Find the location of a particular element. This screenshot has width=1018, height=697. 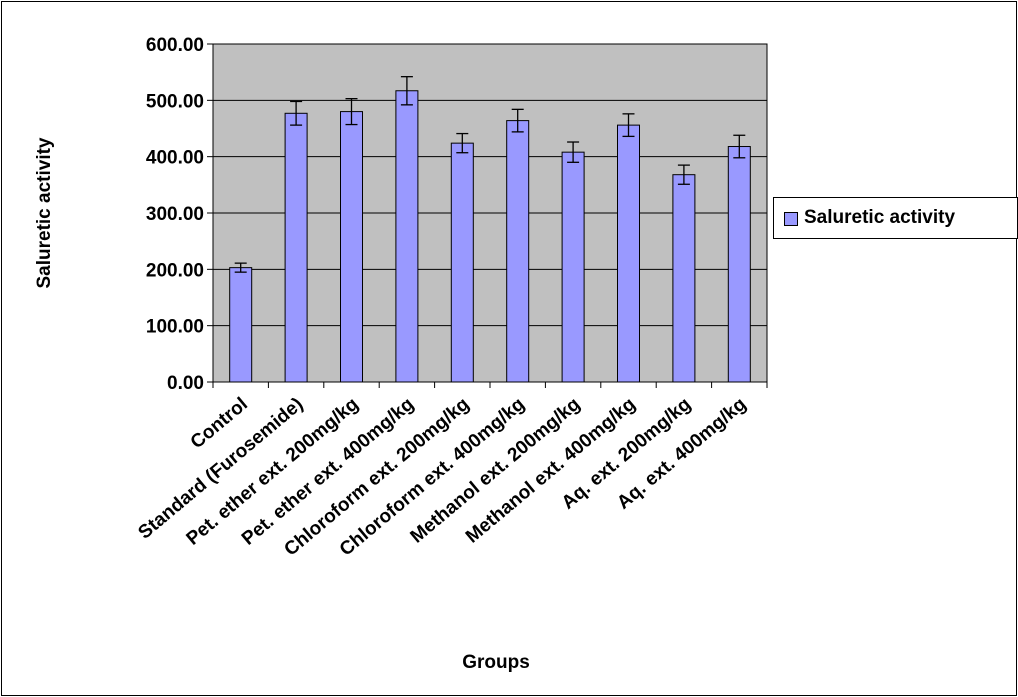

y-tick-label: 300.00 is located at coordinates (175, 214).